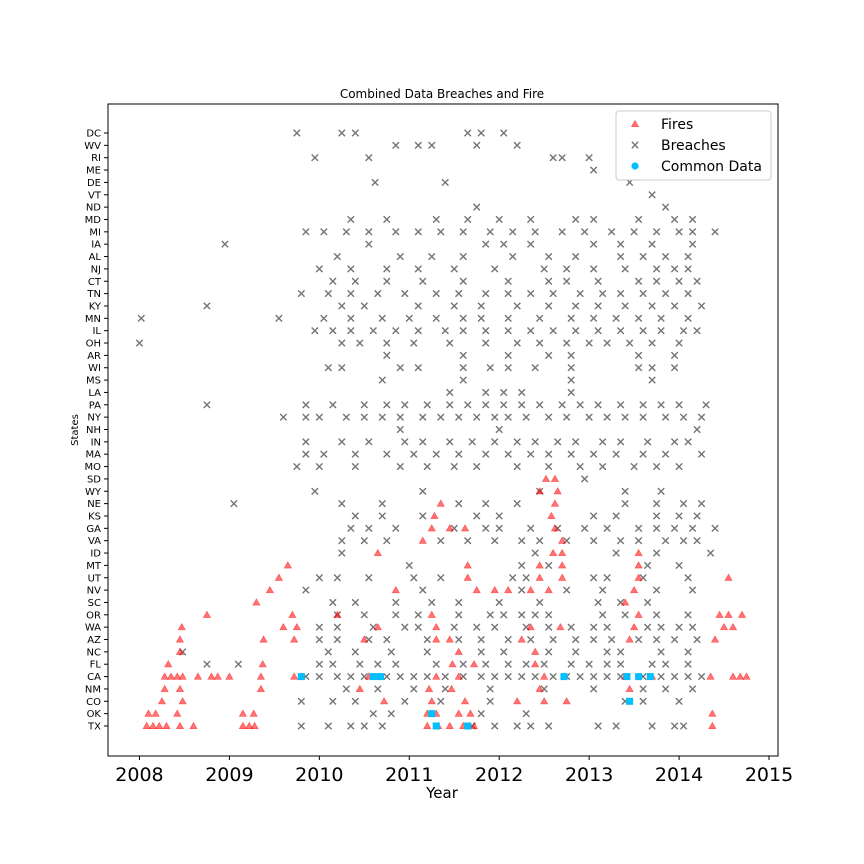  I want to click on y-tick-label: AR, so click(94, 356).